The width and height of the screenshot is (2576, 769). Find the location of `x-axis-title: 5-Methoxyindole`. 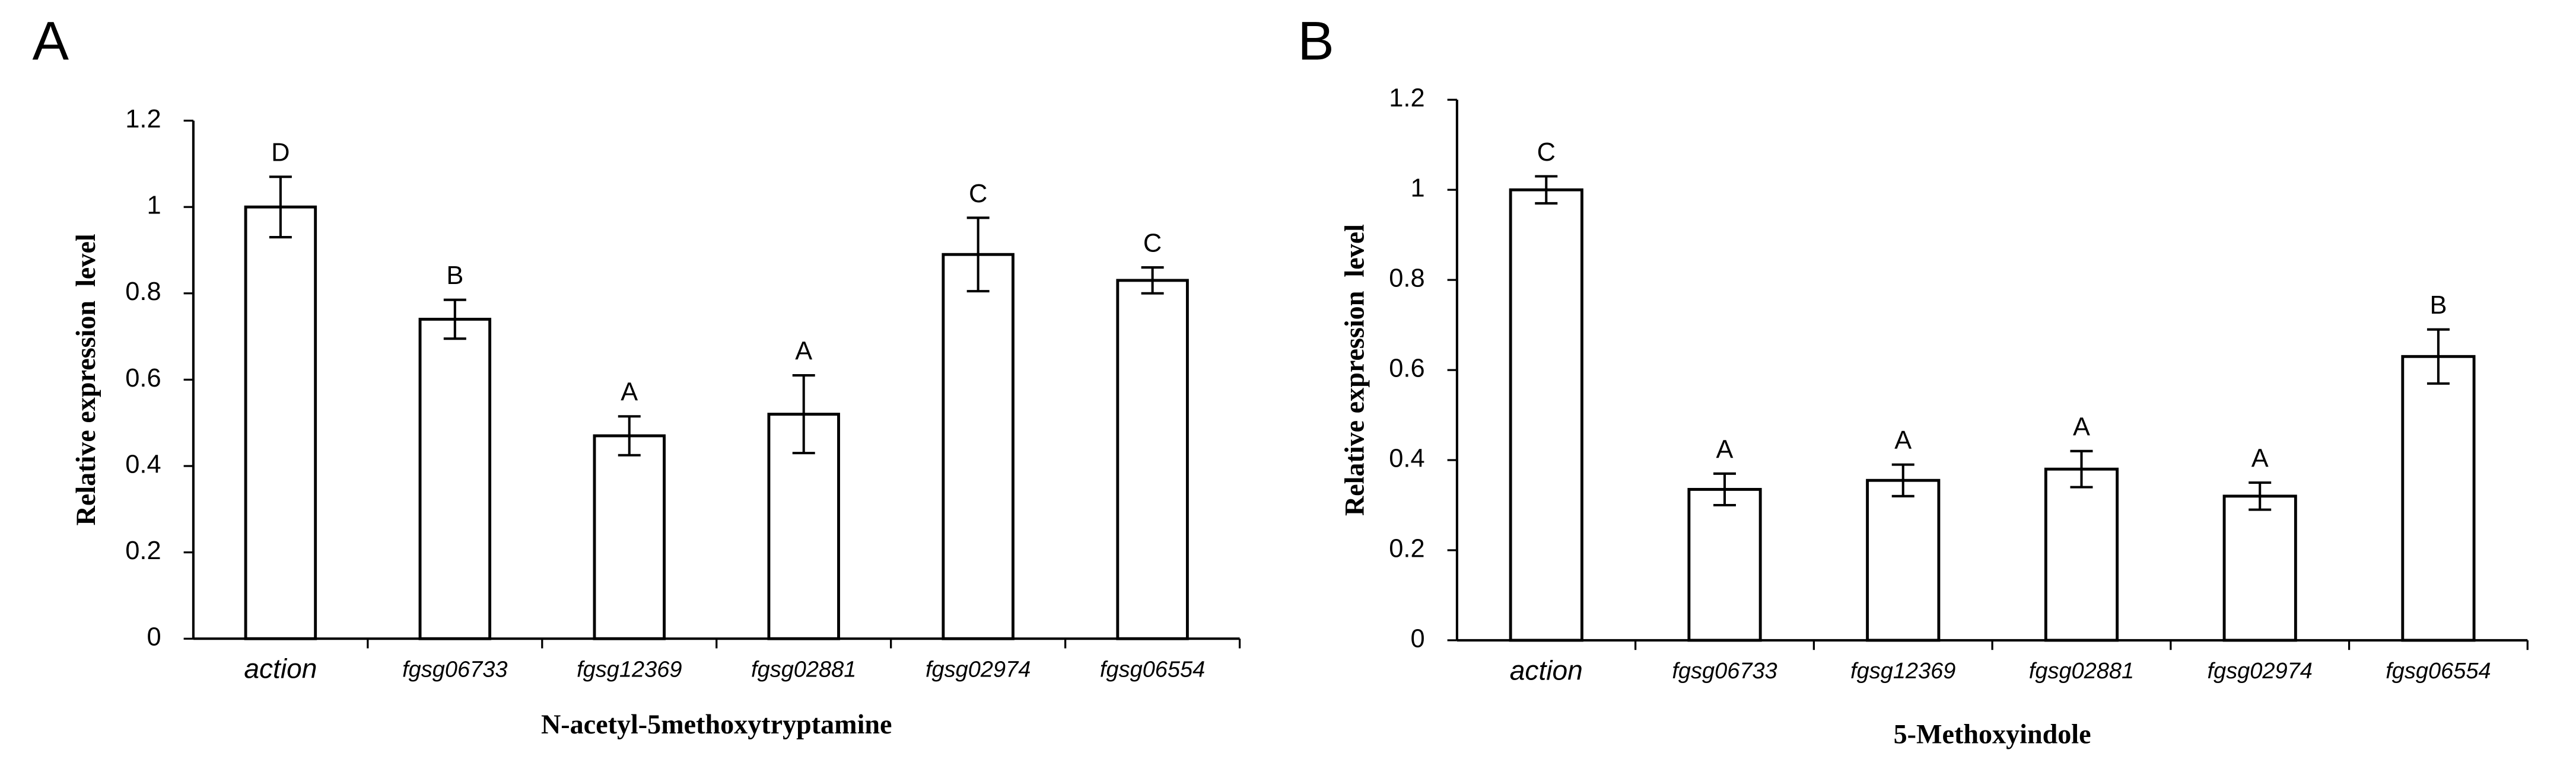

x-axis-title: 5-Methoxyindole is located at coordinates (1992, 734).